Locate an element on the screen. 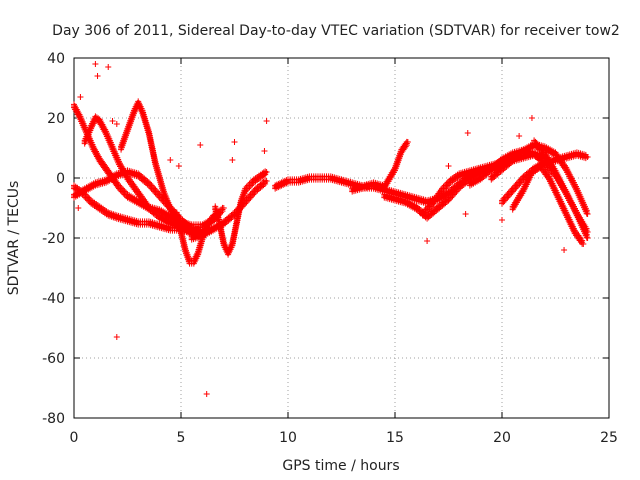  y-tick-label: -80 is located at coordinates (53, 419).